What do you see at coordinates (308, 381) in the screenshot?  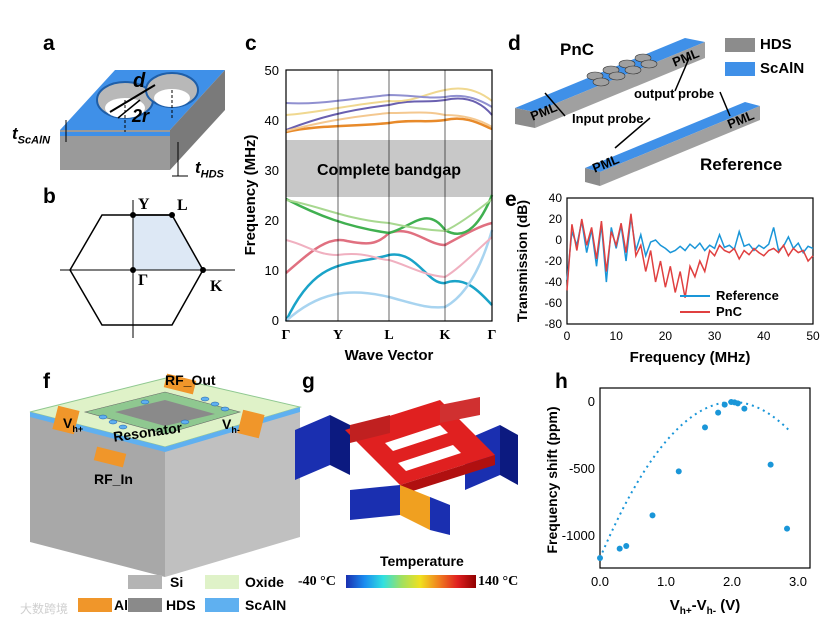 I see `panel-label-g: g` at bounding box center [308, 381].